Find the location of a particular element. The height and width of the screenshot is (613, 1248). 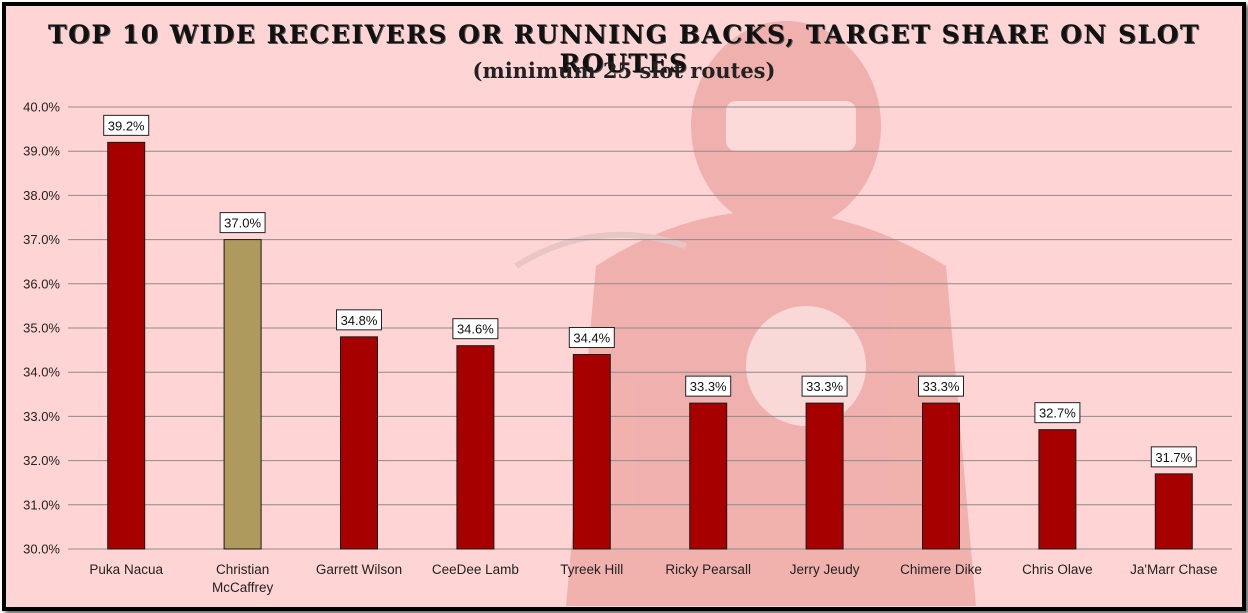

x-category-label: Ja'Marr Chase is located at coordinates (1173, 569).